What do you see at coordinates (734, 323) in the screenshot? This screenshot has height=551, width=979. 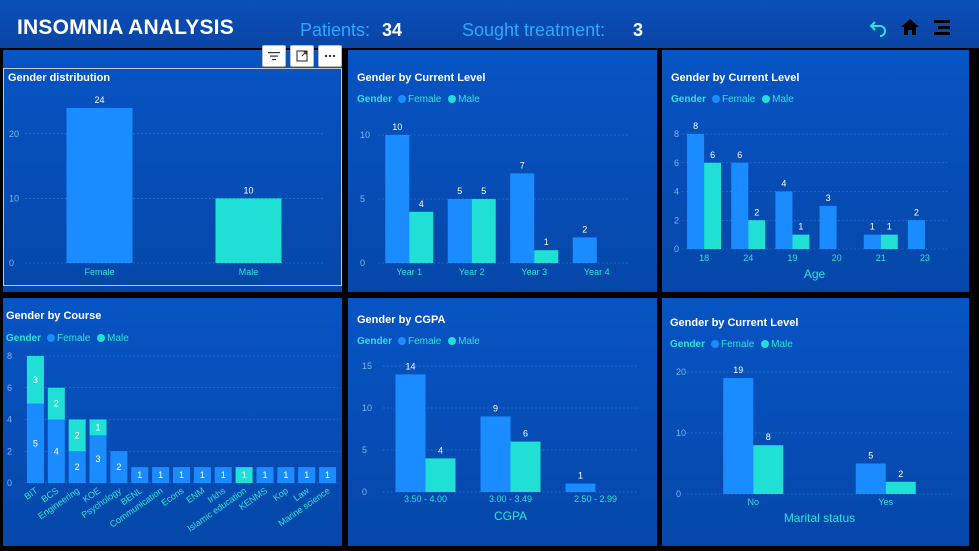 I see `tile-title: Gender by Current Level` at bounding box center [734, 323].